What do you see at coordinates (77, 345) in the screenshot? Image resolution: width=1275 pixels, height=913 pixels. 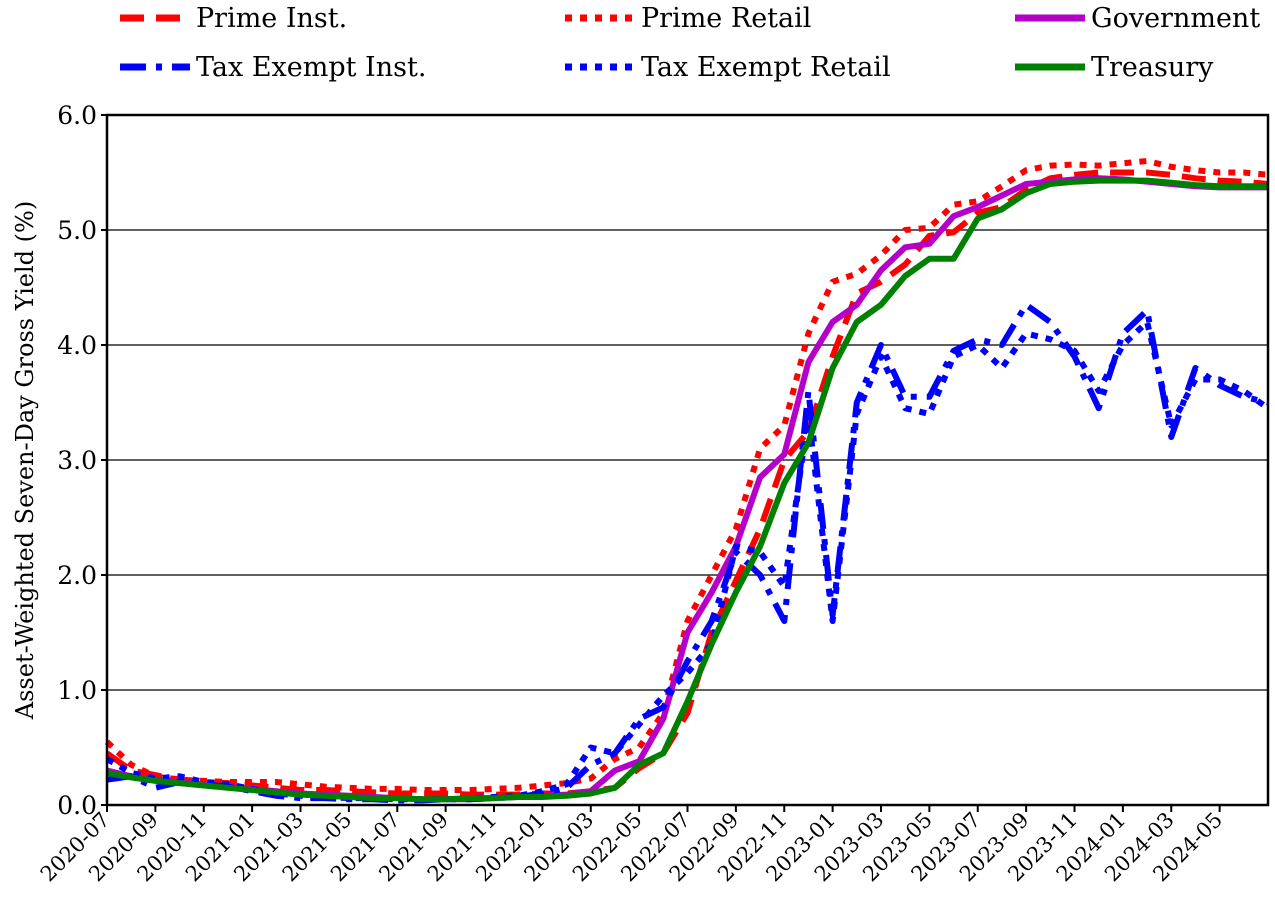 I see `y-tick-label: 4.0` at bounding box center [77, 345].